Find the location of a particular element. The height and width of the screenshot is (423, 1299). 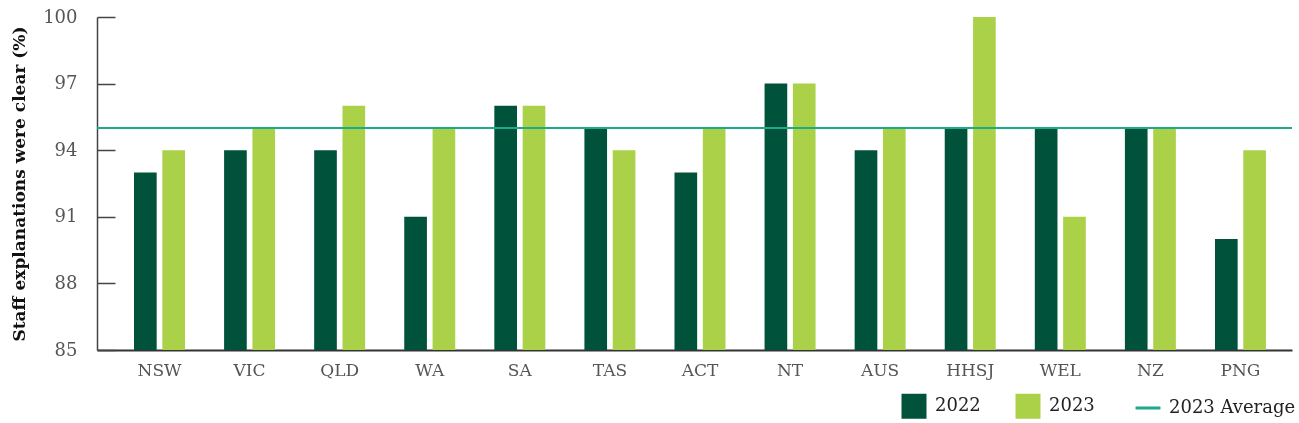

y-tick-label: 100 is located at coordinates (60, 16).